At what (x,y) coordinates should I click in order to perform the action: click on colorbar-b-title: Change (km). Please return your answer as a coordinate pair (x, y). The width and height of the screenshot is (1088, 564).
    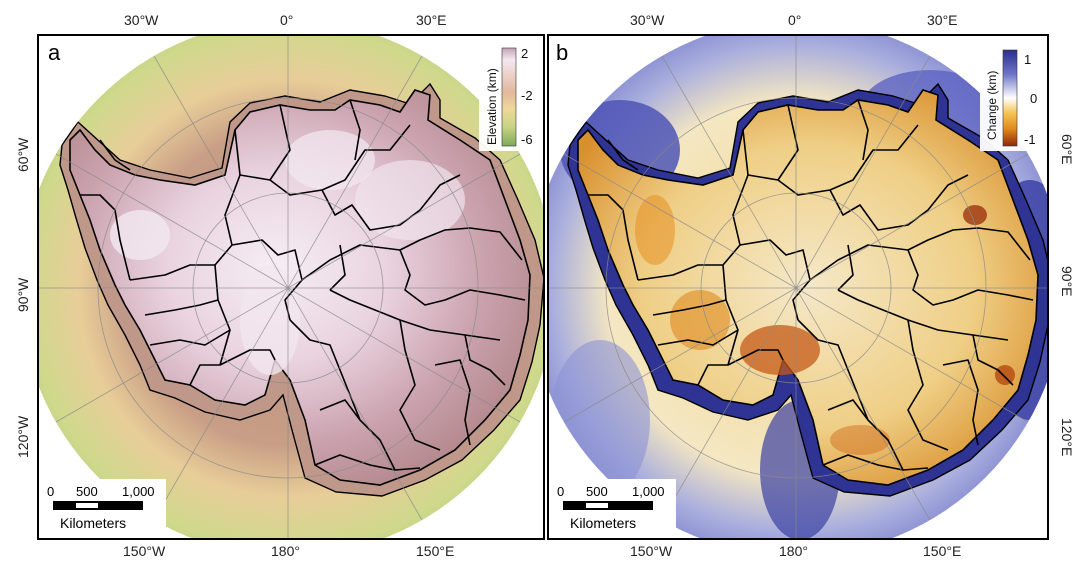
    Looking at the image, I should click on (992, 105).